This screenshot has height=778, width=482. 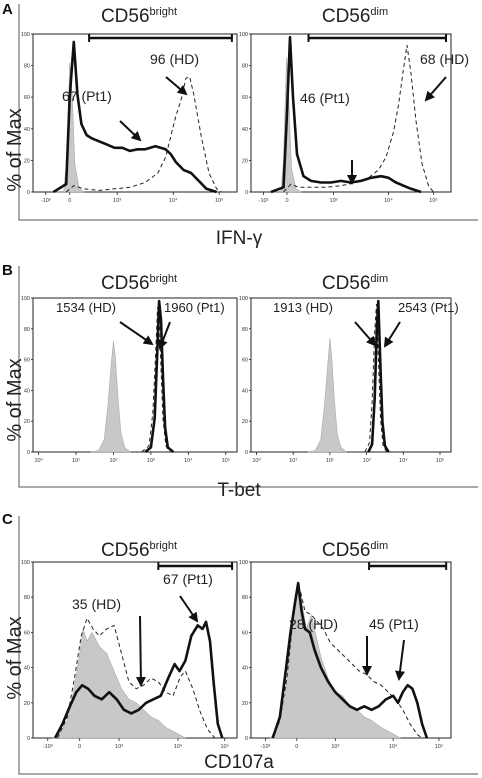 I want to click on panel-letter: C, so click(x=7, y=519).